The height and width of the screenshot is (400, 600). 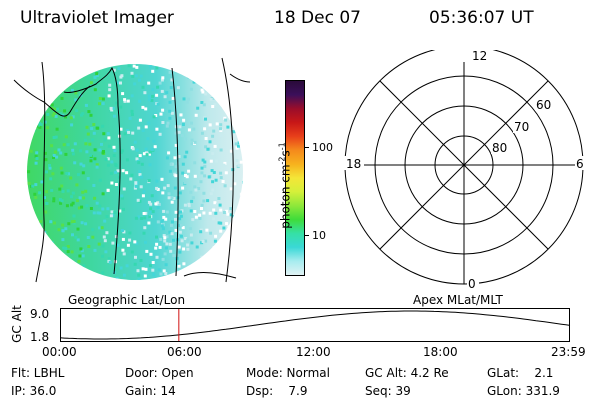 I want to click on lat-label-80: 80, so click(x=499, y=148).